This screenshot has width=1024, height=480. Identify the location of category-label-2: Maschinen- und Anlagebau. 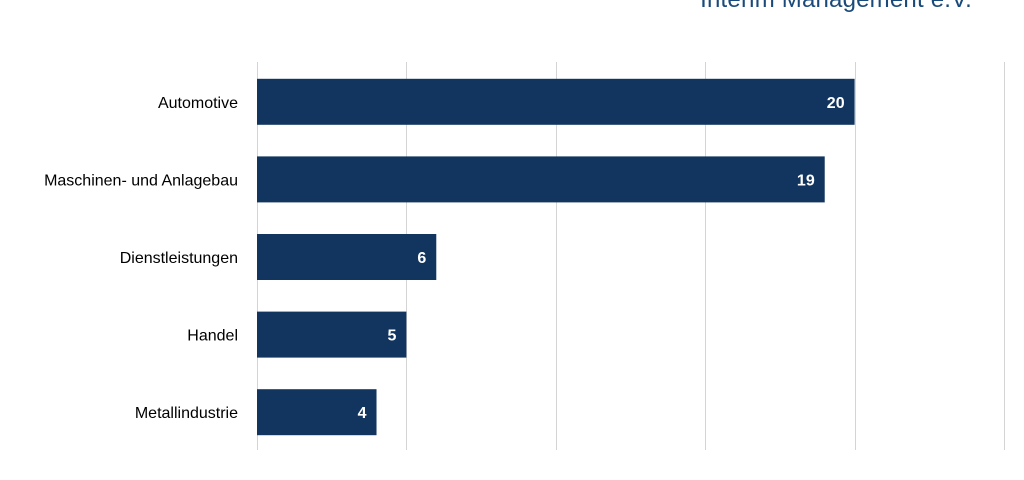
(141, 180).